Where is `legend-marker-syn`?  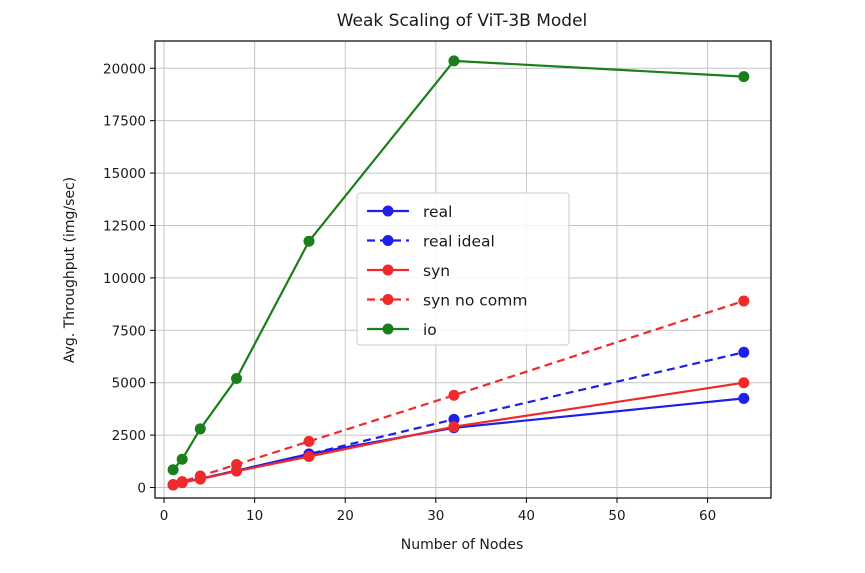
legend-marker-syn is located at coordinates (388, 270).